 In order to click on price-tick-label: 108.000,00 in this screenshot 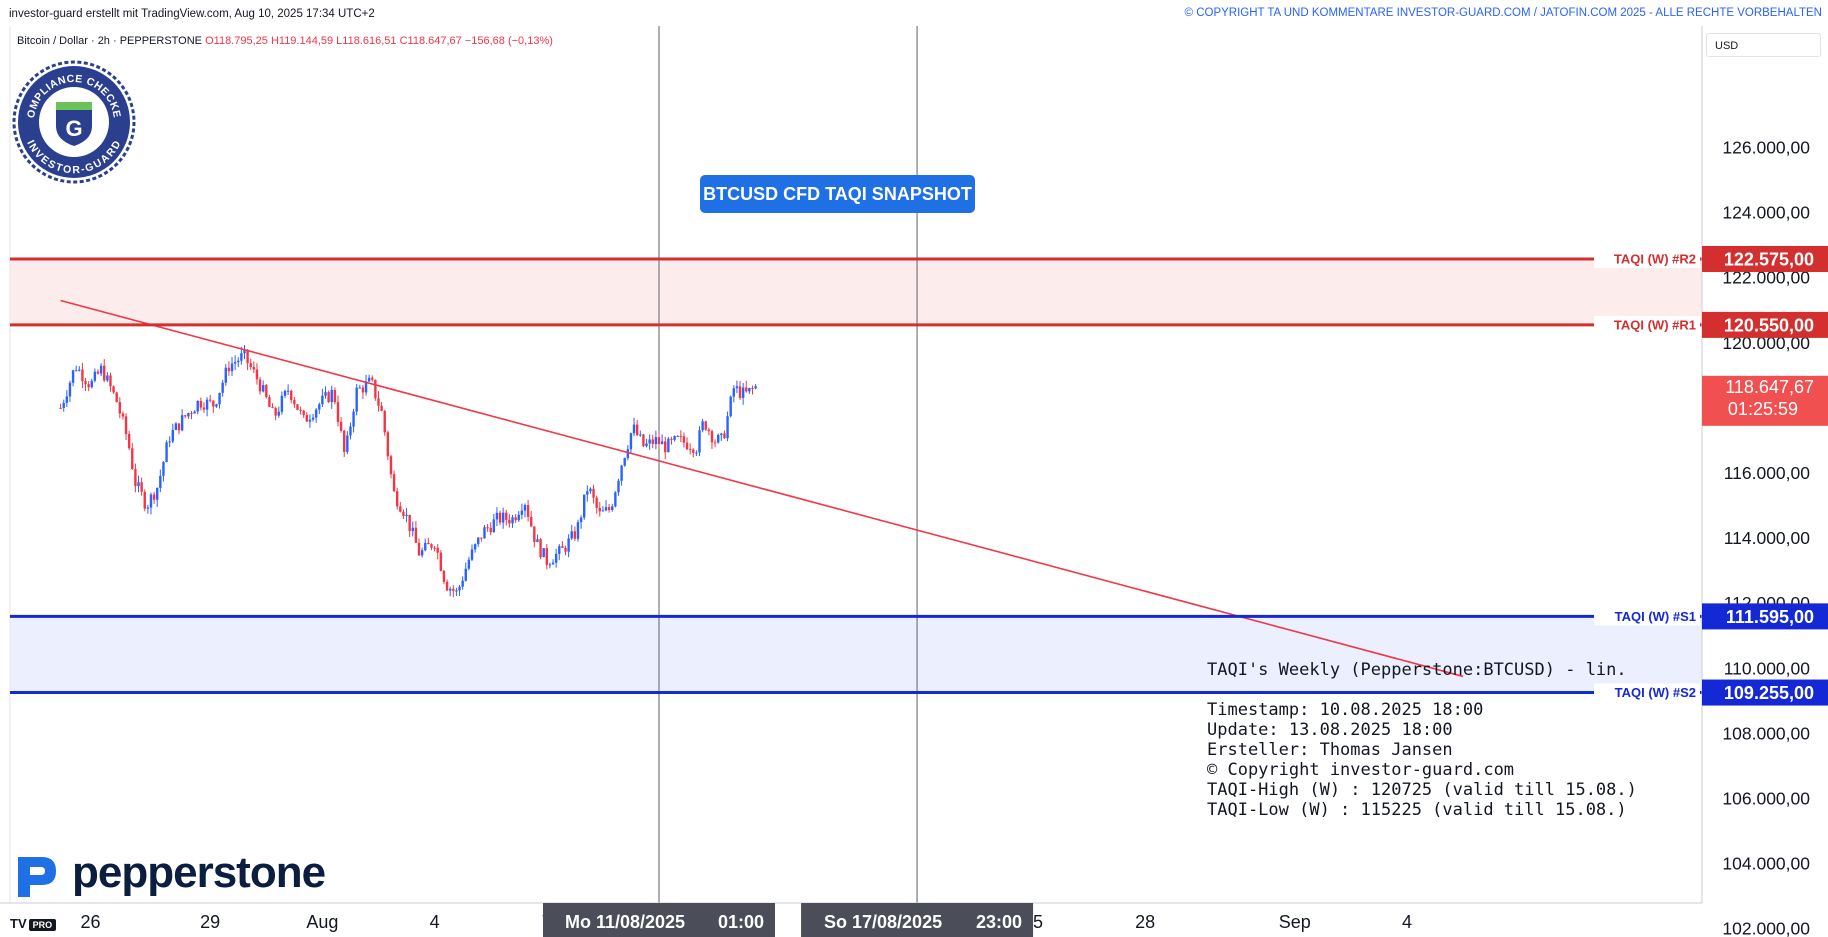, I will do `click(1766, 733)`.